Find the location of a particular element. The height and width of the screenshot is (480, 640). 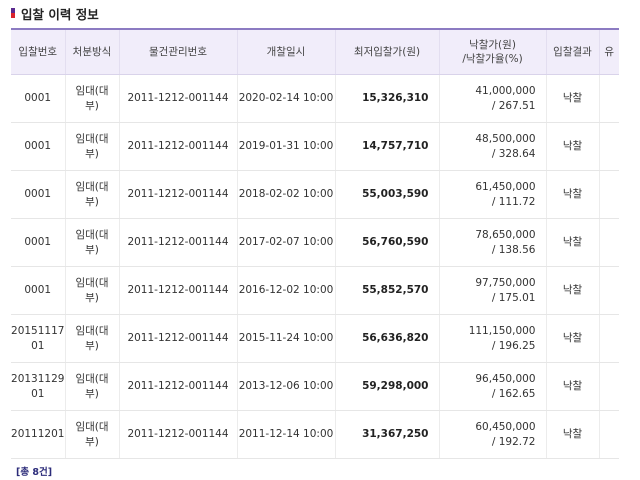

win-price-value: 60,450,000 is located at coordinates (505, 426).